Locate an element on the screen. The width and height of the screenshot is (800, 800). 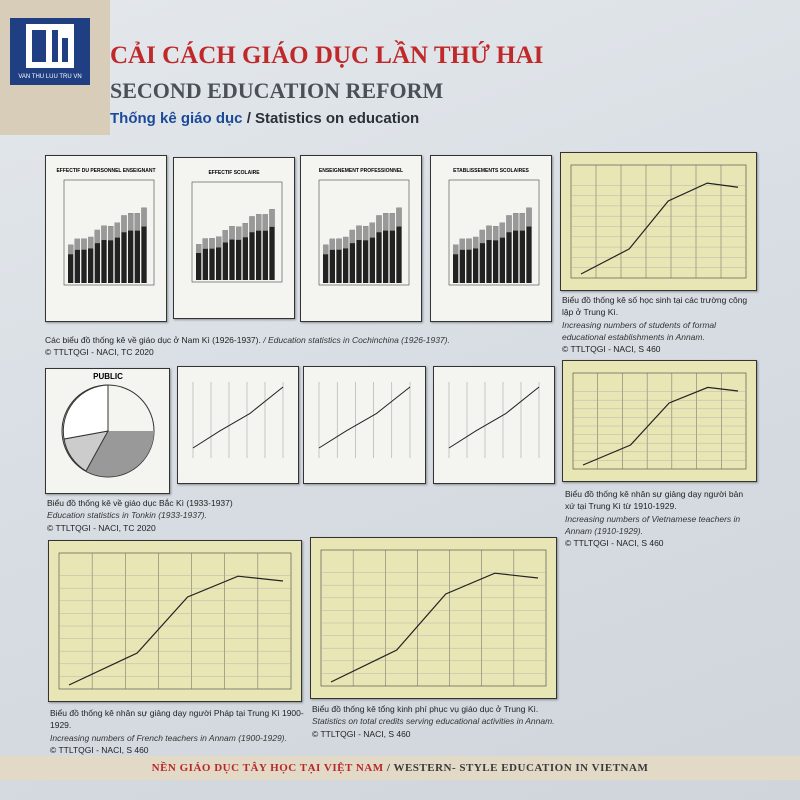
figure: ENSEIGNEMENT PROFESSIONNEL is located at coordinates (361, 238).